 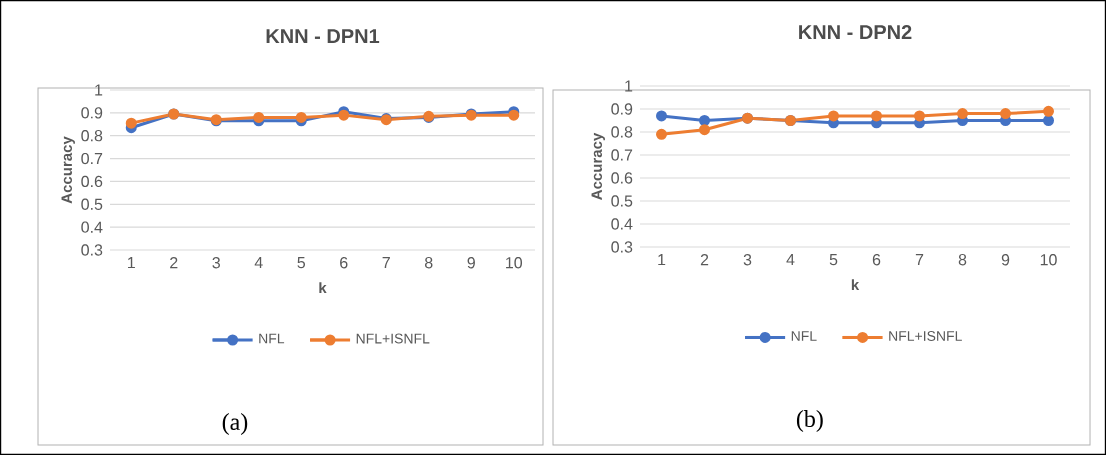 What do you see at coordinates (235, 424) in the screenshot?
I see `text: (a)` at bounding box center [235, 424].